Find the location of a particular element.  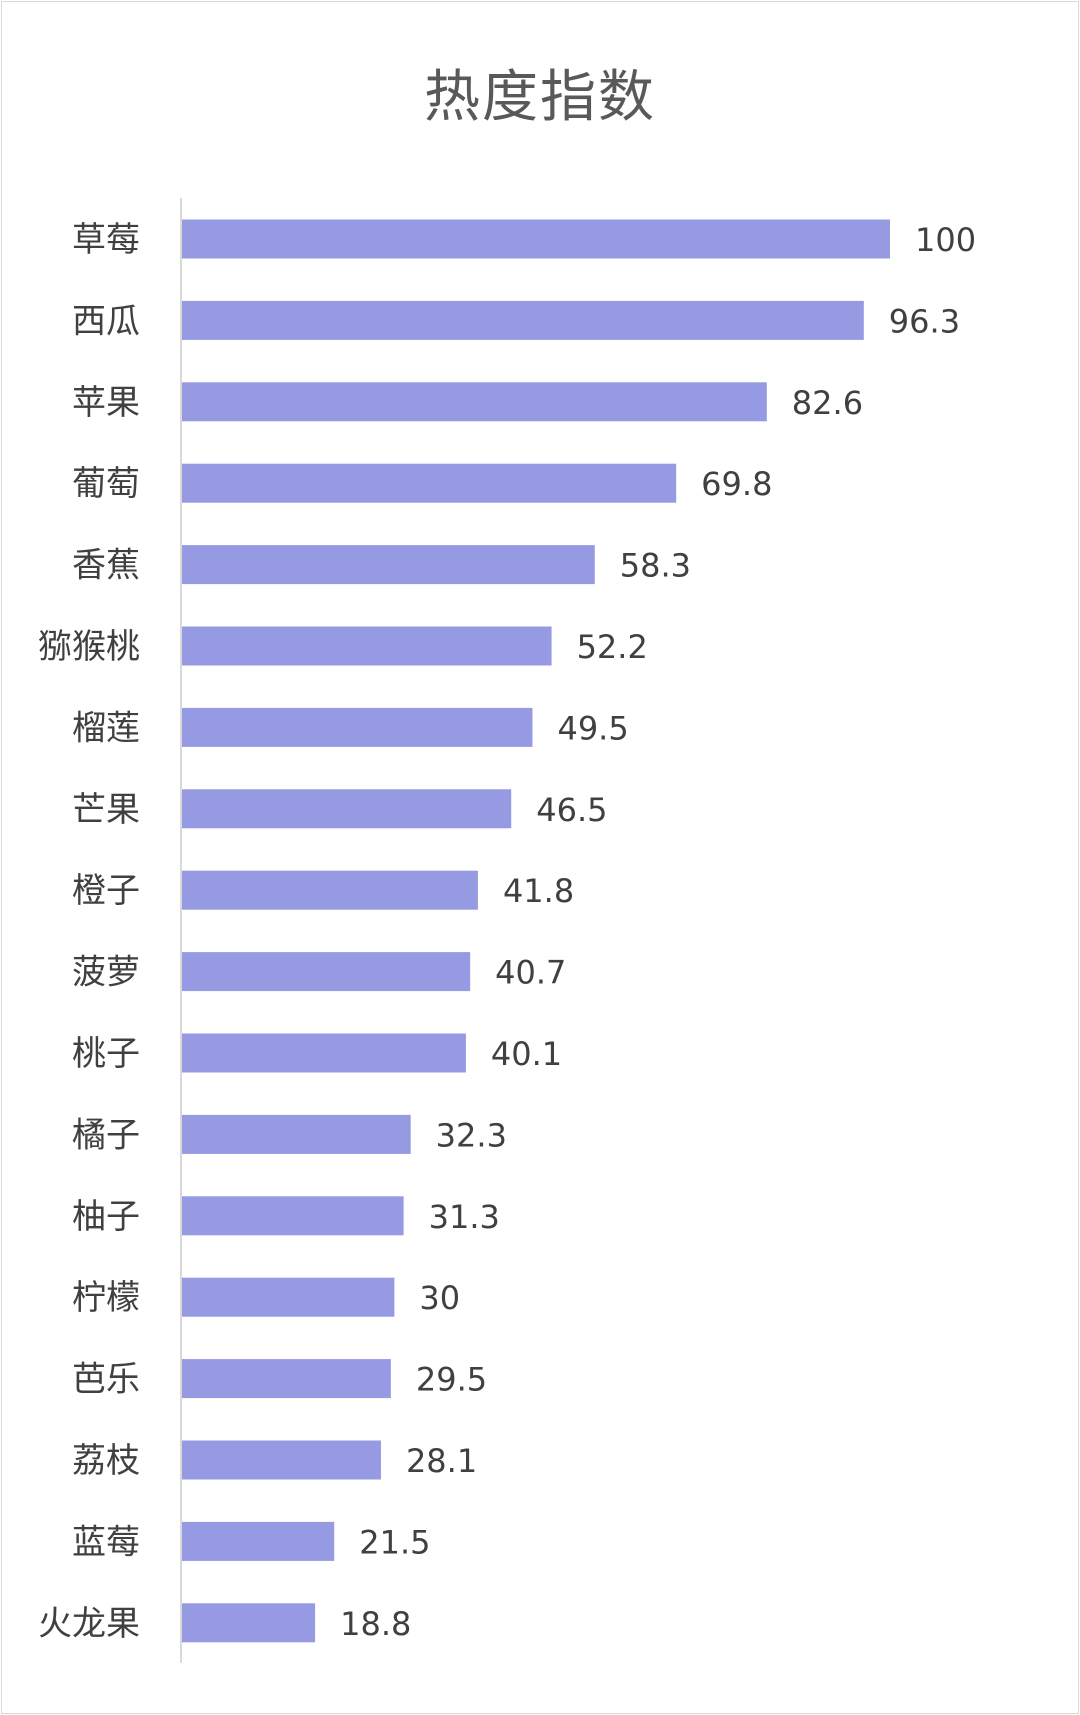

value-label: 30 is located at coordinates (439, 1298).